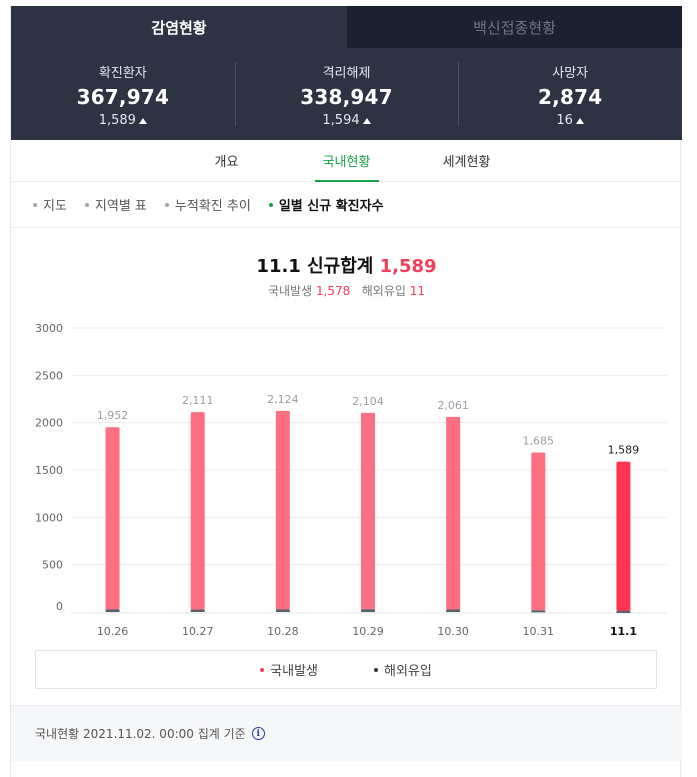 The width and height of the screenshot is (697, 777). Describe the element at coordinates (198, 631) in the screenshot. I see `x-tick-label: 10.27` at that location.